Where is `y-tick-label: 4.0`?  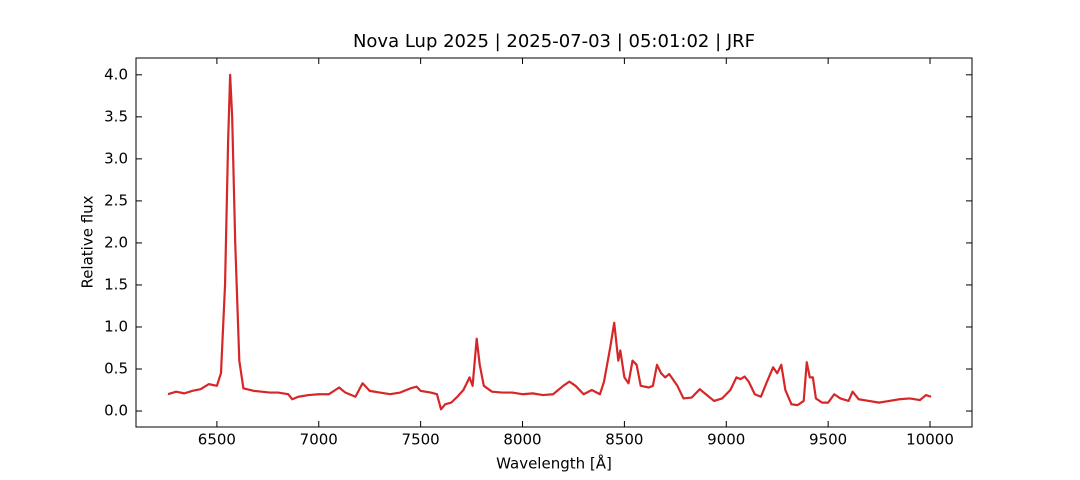 y-tick-label: 4.0 is located at coordinates (116, 74).